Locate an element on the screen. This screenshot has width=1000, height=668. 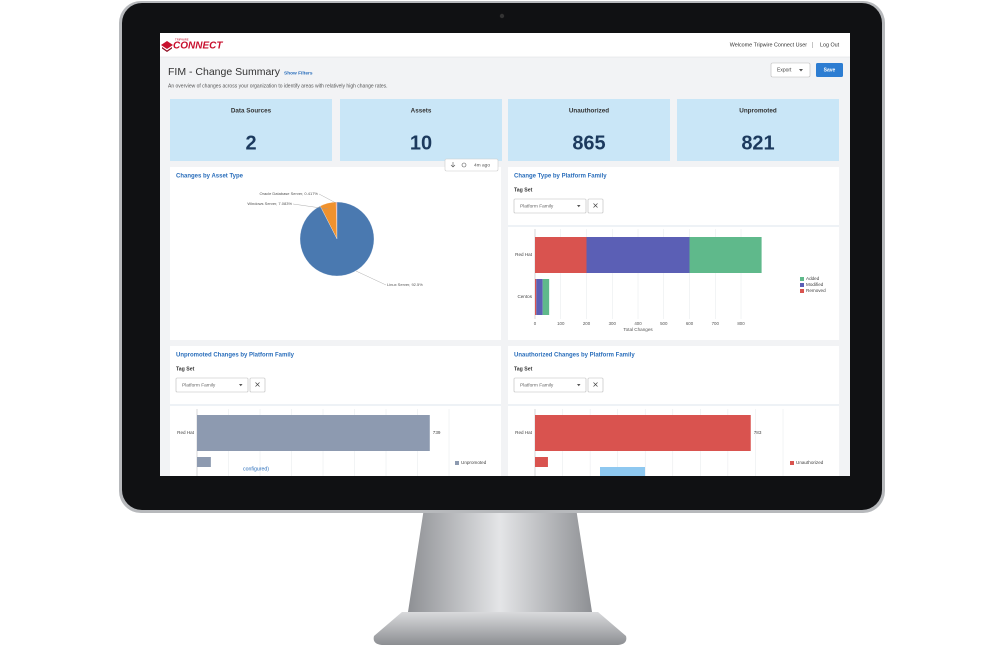
x-tick-label: 400 is located at coordinates (638, 323).